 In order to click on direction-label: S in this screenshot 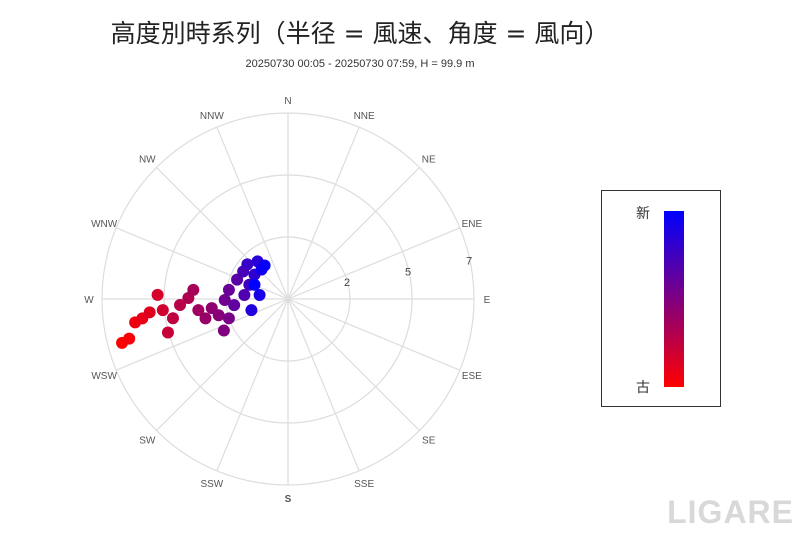, I will do `click(288, 499)`.